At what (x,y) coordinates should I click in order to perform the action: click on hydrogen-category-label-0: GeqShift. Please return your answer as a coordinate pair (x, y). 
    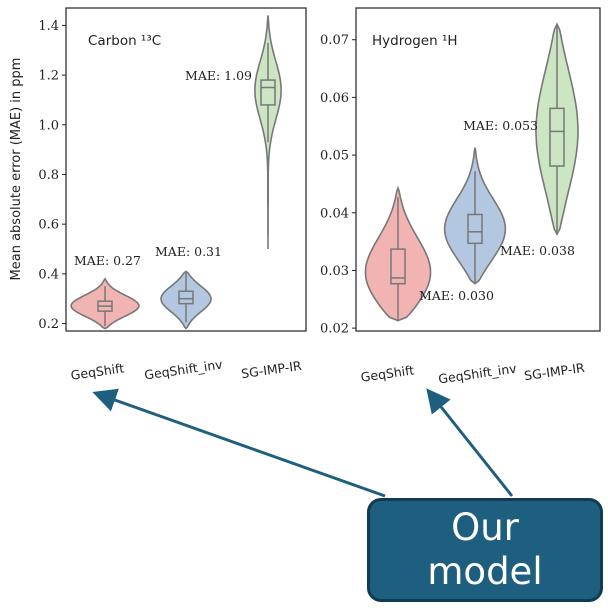
    Looking at the image, I should click on (387, 373).